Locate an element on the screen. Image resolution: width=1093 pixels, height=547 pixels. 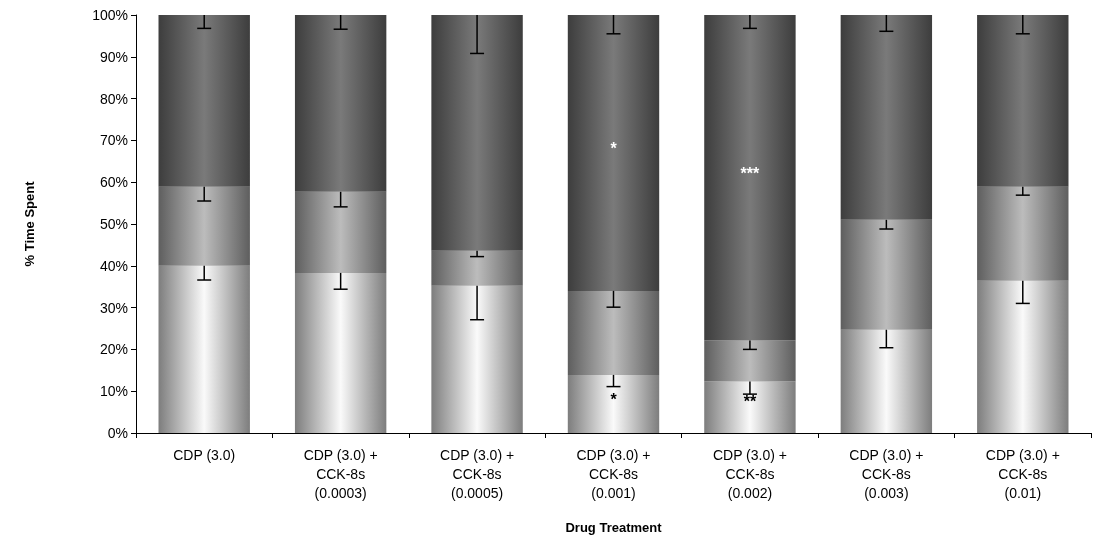
annotation: *** is located at coordinates (750, 174).